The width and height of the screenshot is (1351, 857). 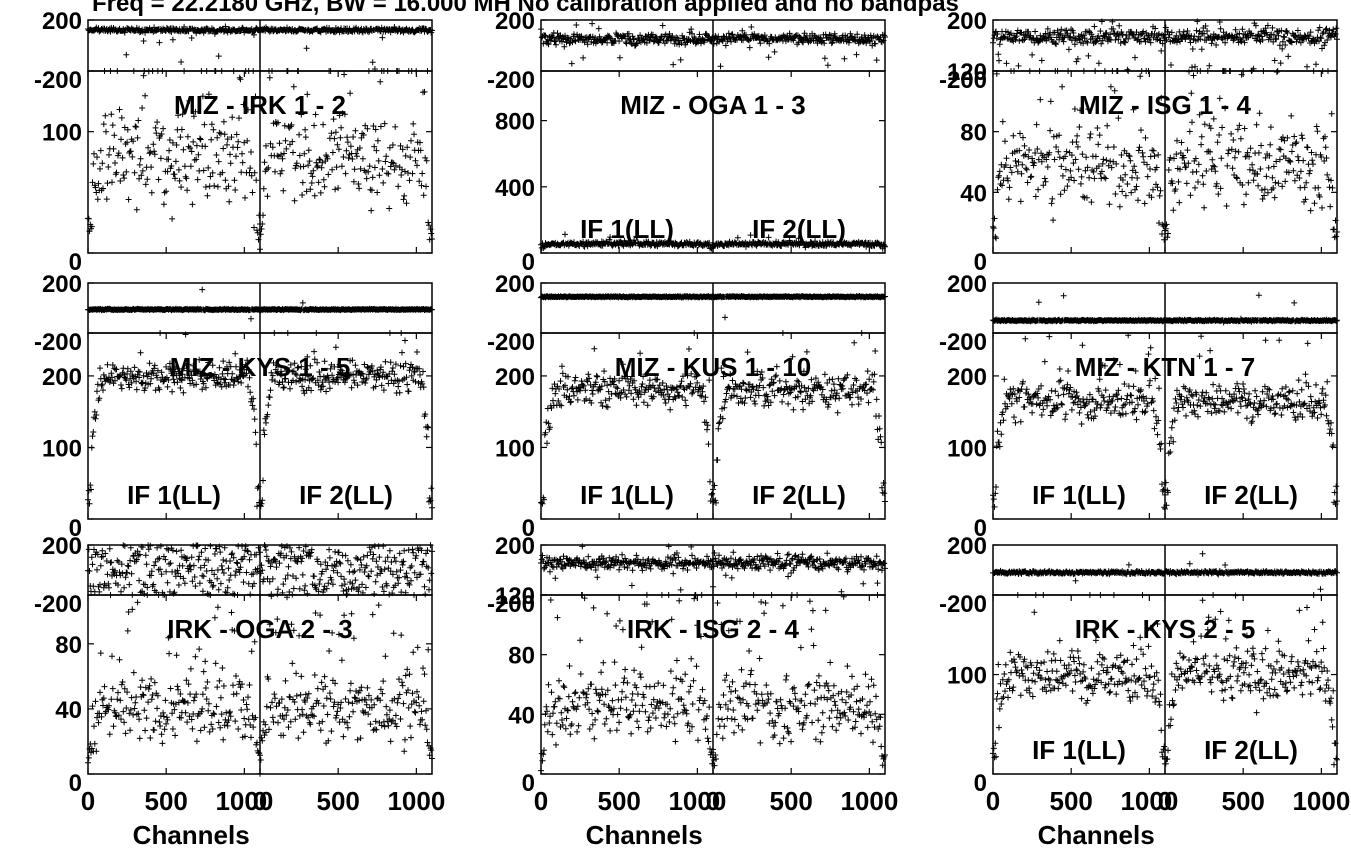 I want to click on baseline-label: MIZ - ISG 1 - 4, so click(x=1165, y=105).